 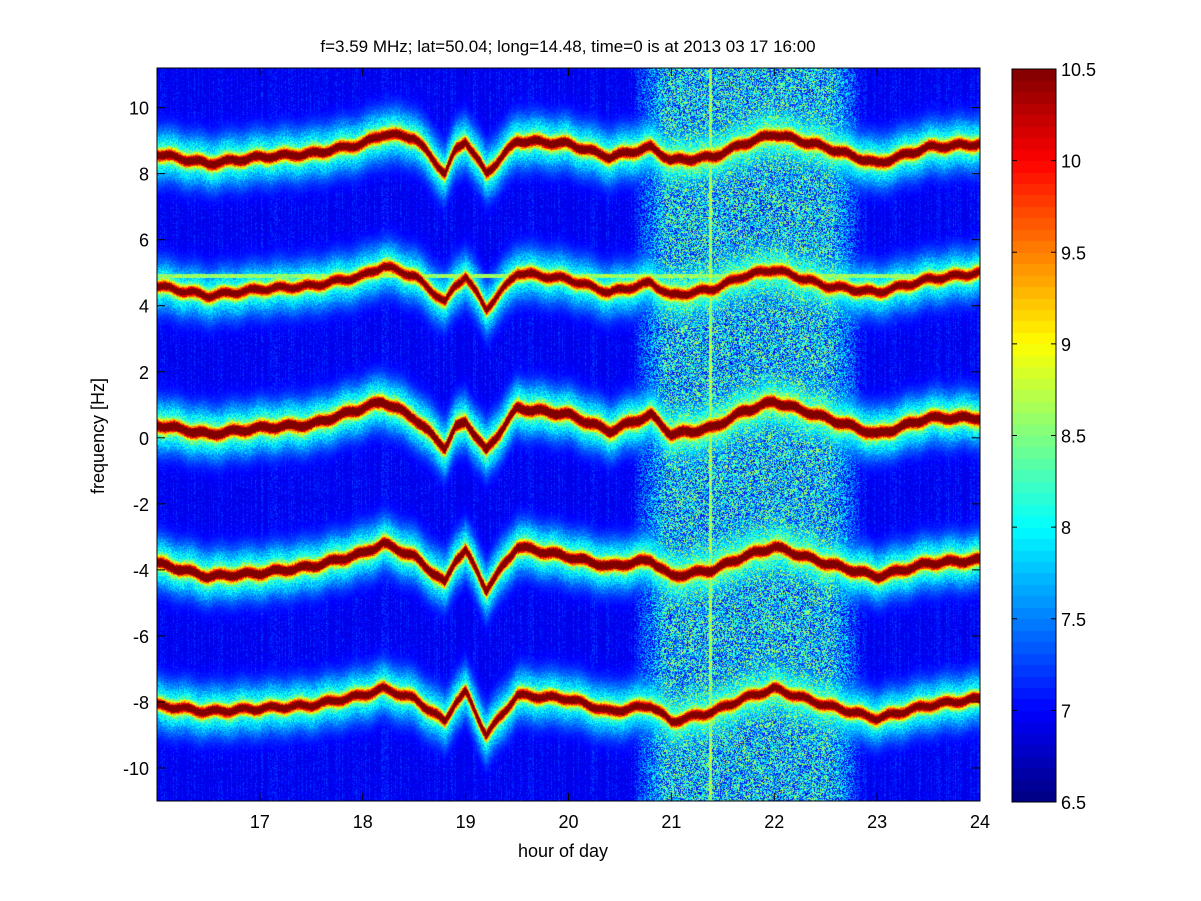 What do you see at coordinates (141, 505) in the screenshot?
I see `y-tick-label: -2` at bounding box center [141, 505].